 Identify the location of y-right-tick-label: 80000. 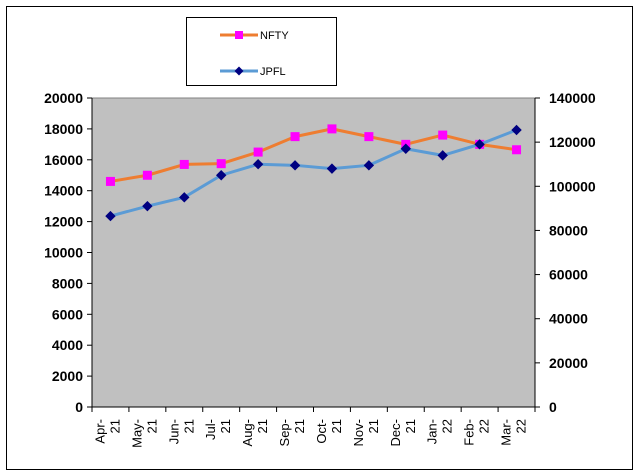
(568, 230).